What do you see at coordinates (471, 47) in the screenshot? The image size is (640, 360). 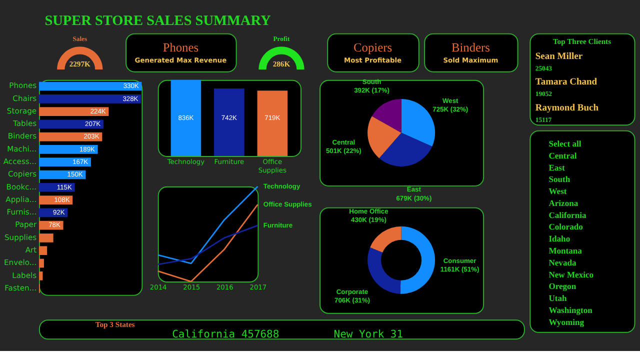 I see `text: Binders` at bounding box center [471, 47].